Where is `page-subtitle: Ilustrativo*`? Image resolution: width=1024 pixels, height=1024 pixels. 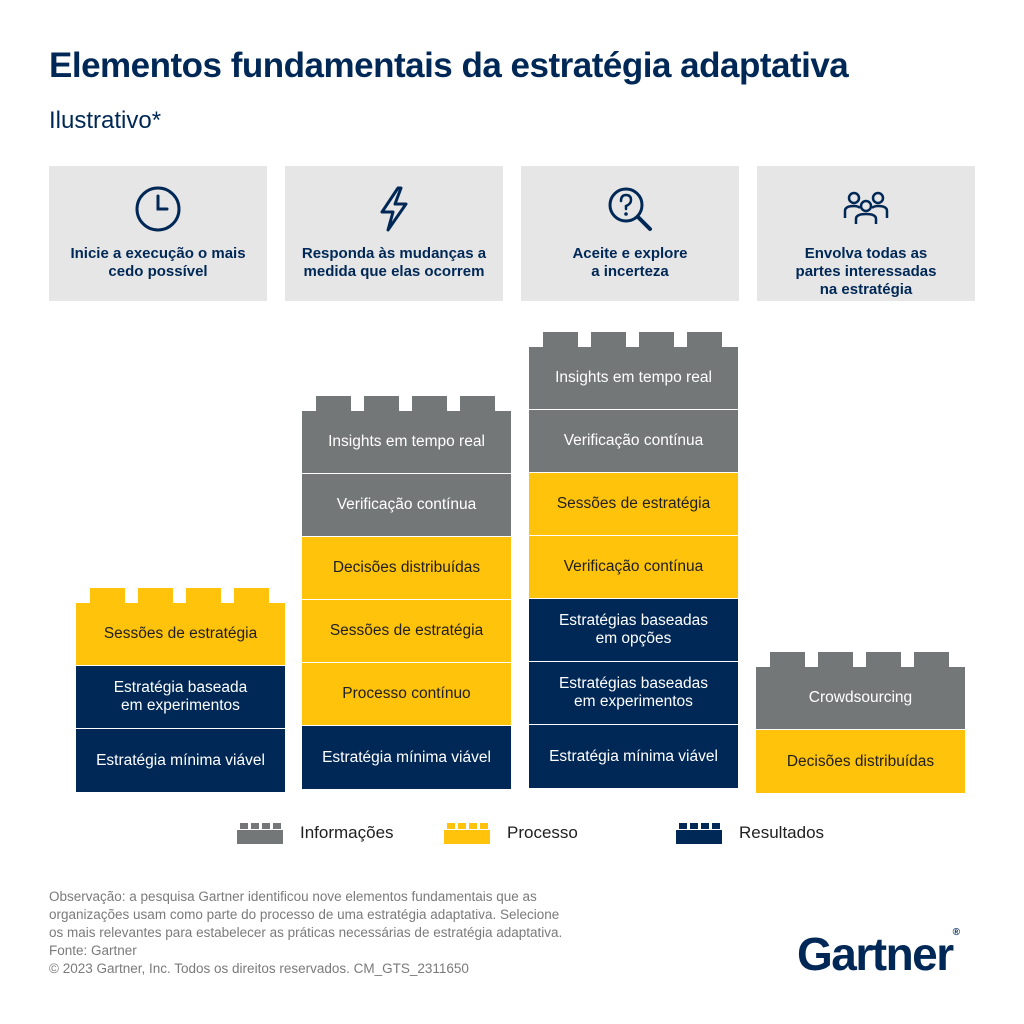
page-subtitle: Ilustrativo* is located at coordinates (105, 120).